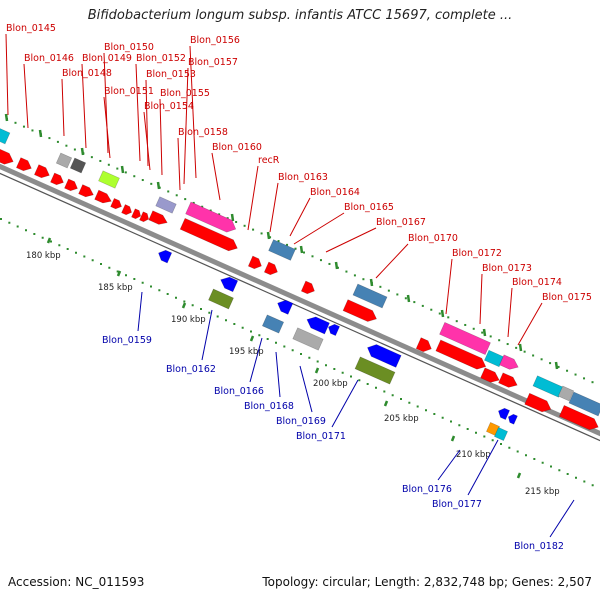 The height and width of the screenshot is (600, 600). I want to click on gene-label: Blon_0156, so click(215, 40).